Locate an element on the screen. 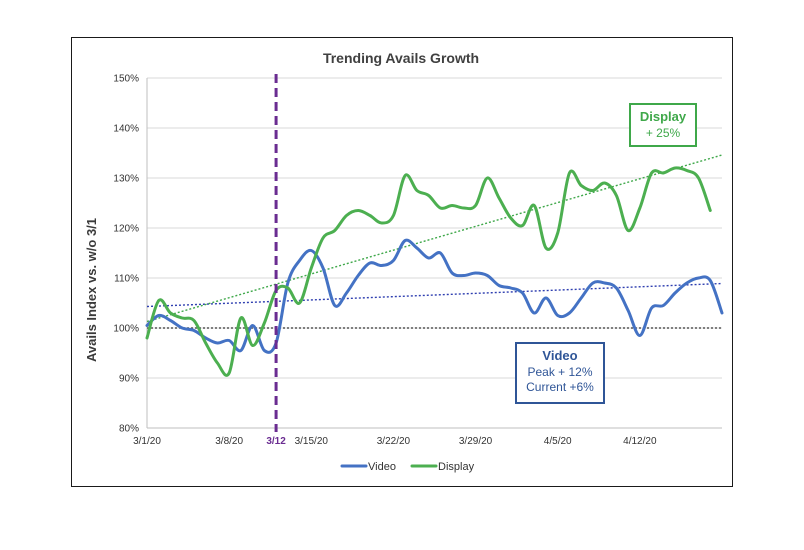 This screenshot has height=550, width=804. video-annotation-border is located at coordinates (560, 373).